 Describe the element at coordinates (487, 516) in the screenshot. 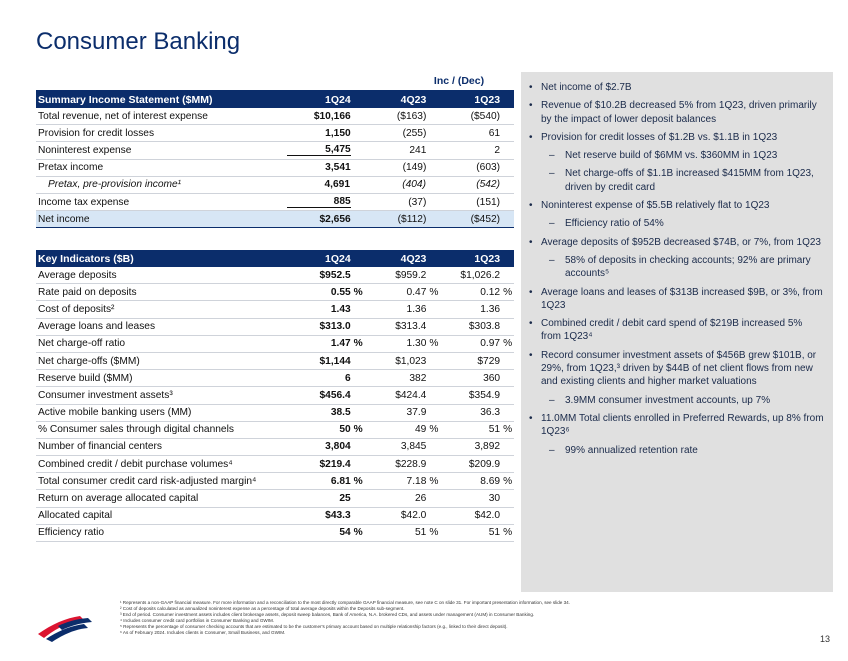

I see `value-1q23: $42.0` at that location.